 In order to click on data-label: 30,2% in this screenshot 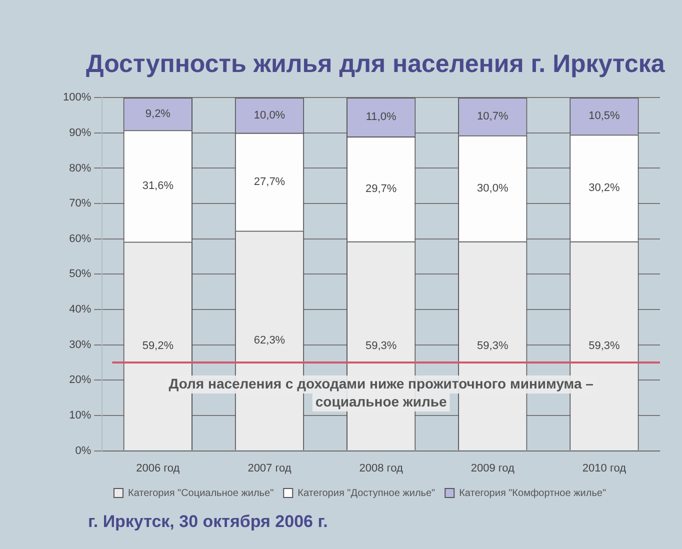, I will do `click(604, 188)`.